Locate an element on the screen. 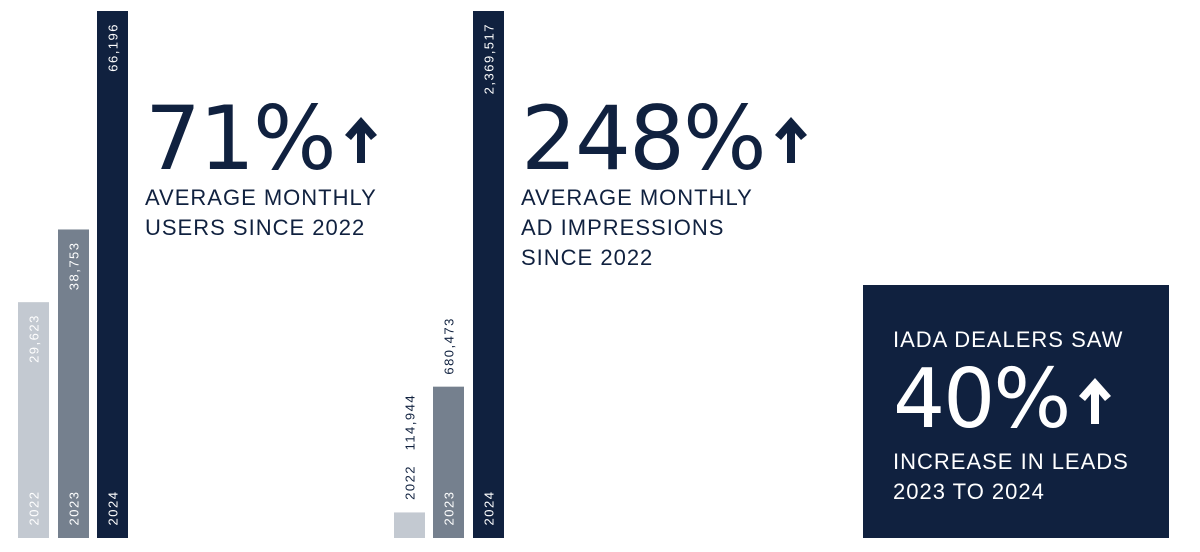 The width and height of the screenshot is (1200, 552). callout-percent-row: 40% is located at coordinates (1031, 400).